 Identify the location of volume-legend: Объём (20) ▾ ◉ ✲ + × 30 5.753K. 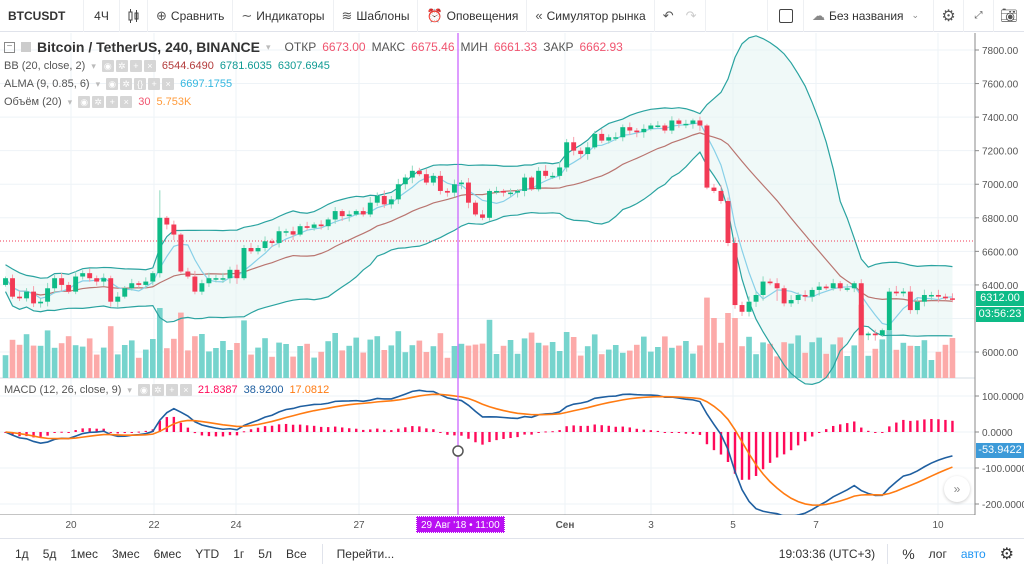
(97, 102).